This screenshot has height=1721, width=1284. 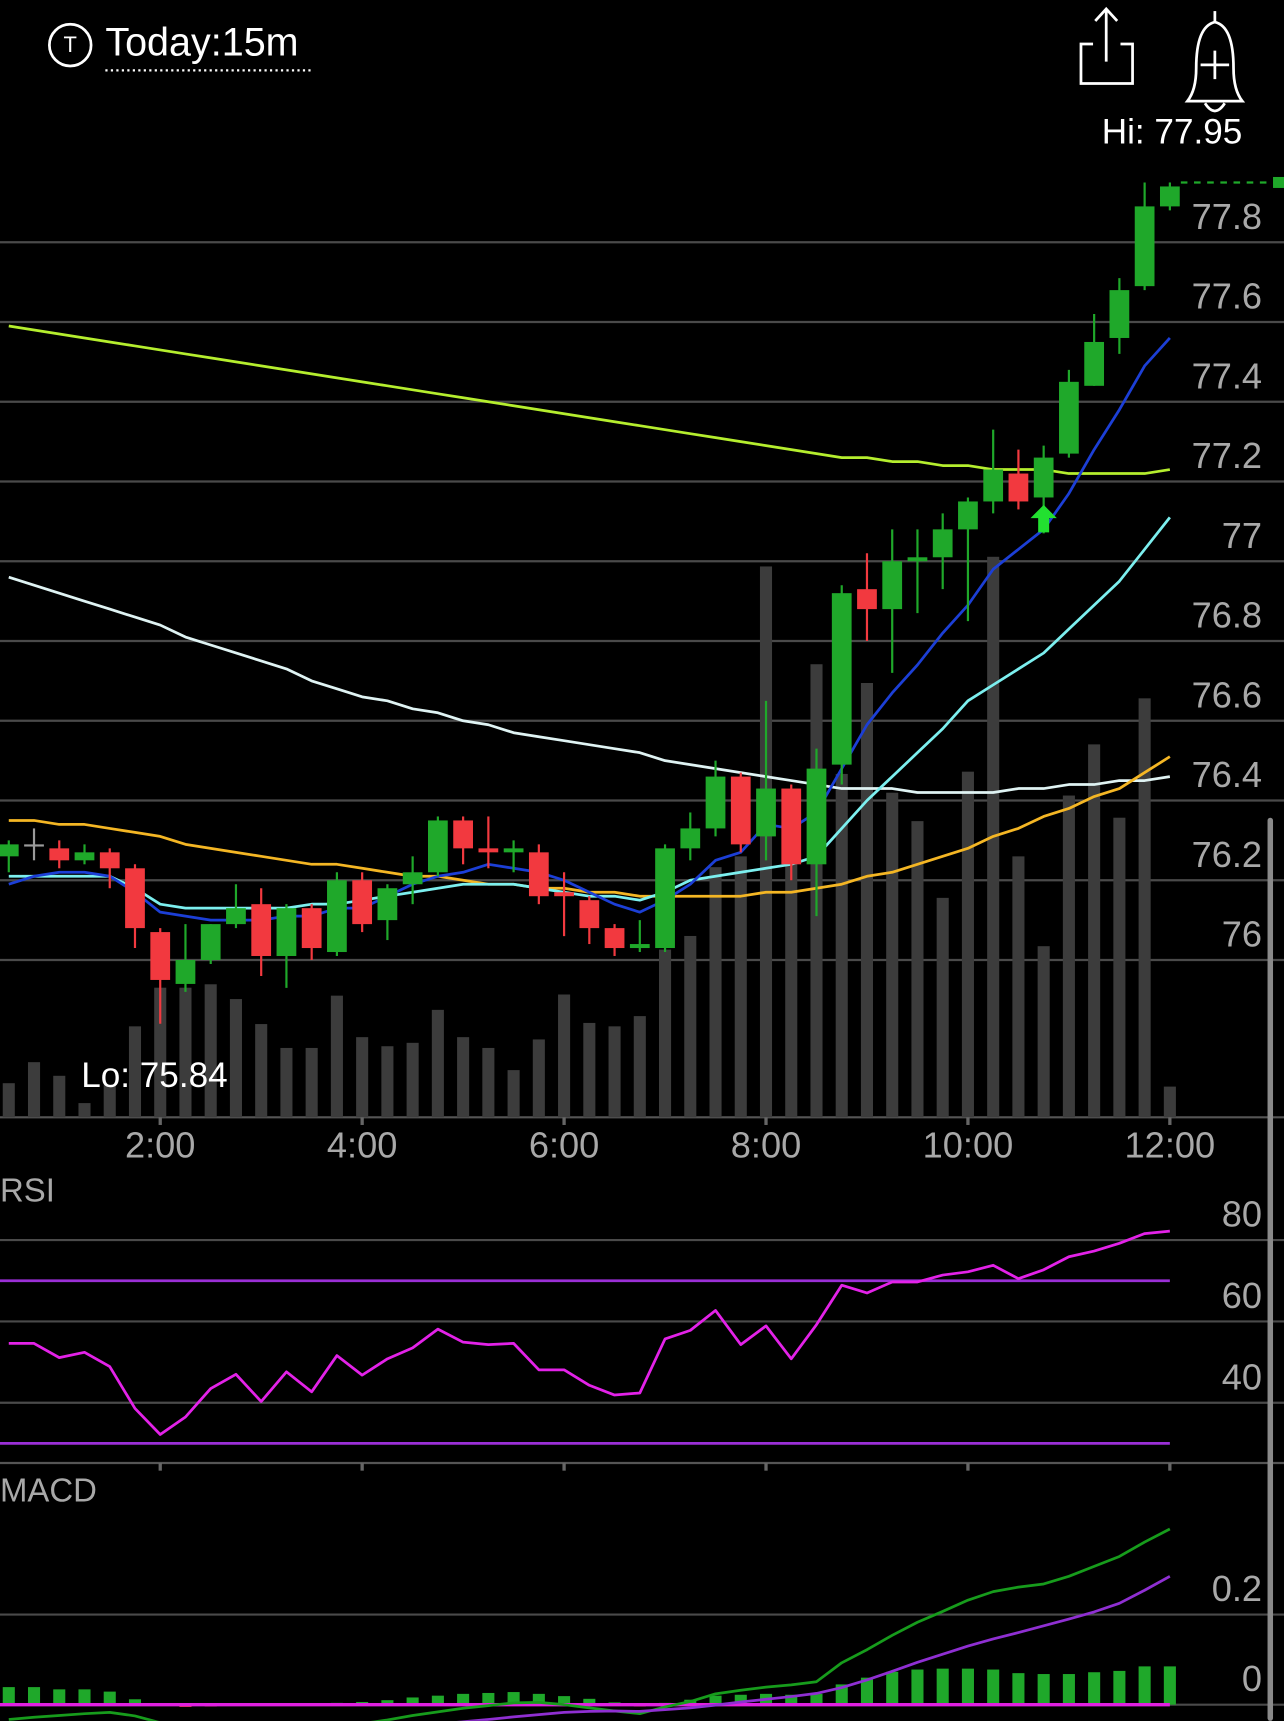 What do you see at coordinates (70, 45) in the screenshot?
I see `timeframe-icon` at bounding box center [70, 45].